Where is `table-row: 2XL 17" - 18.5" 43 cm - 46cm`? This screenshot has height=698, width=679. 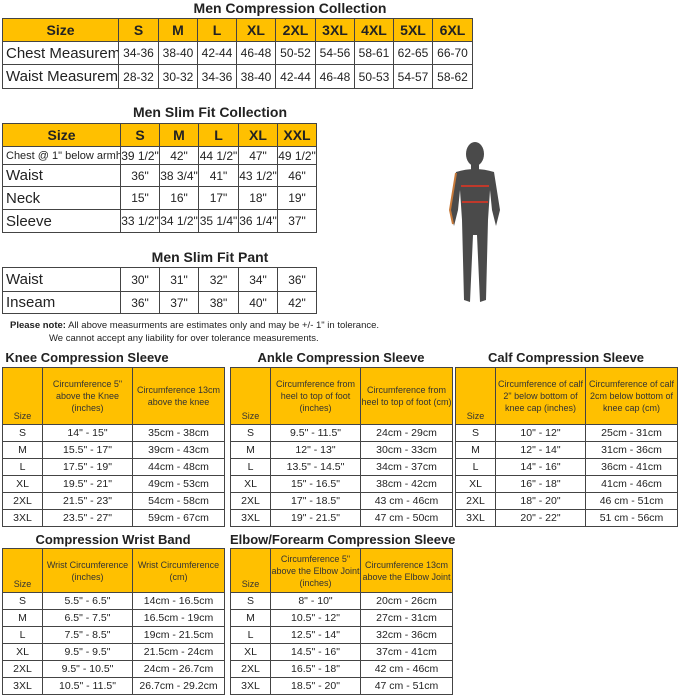 table-row: 2XL 17" - 18.5" 43 cm - 46cm is located at coordinates (341, 501).